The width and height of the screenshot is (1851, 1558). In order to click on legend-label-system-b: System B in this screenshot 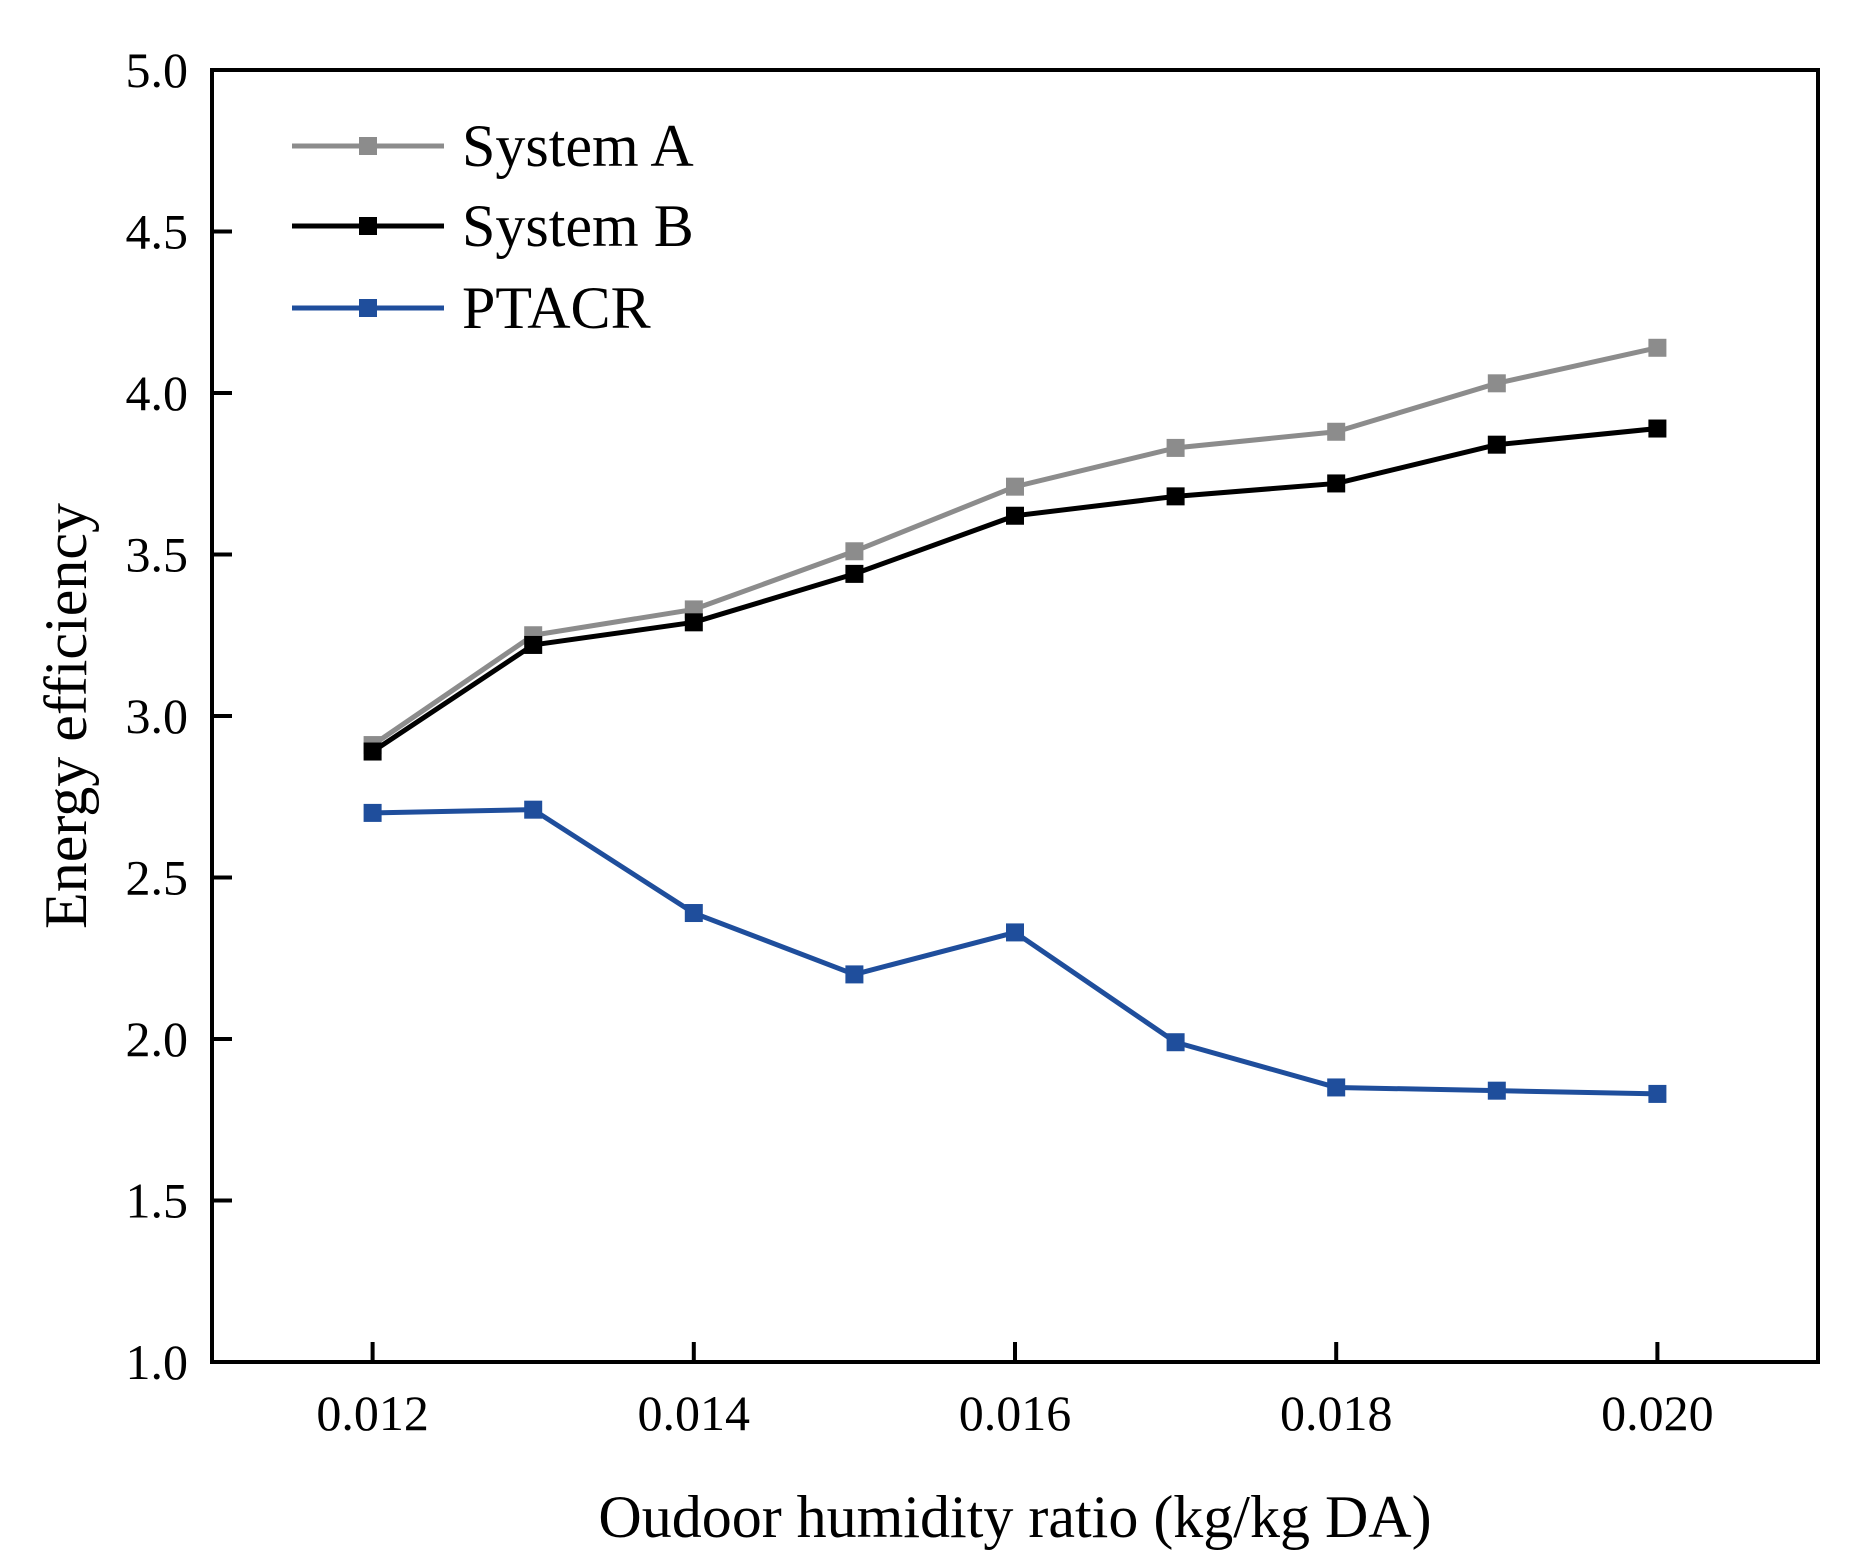, I will do `click(578, 226)`.